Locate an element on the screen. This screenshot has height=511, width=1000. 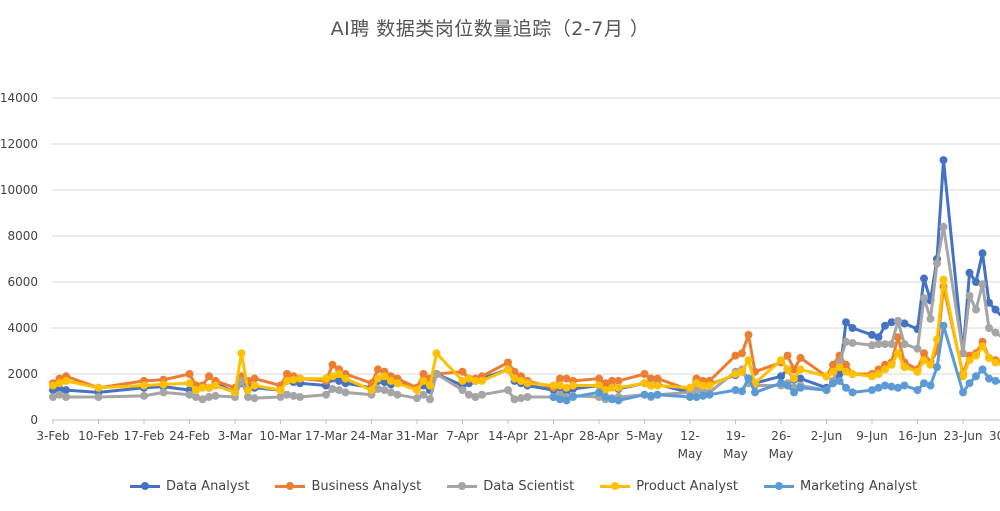
y-tick-label: 2000 is located at coordinates (22, 374).